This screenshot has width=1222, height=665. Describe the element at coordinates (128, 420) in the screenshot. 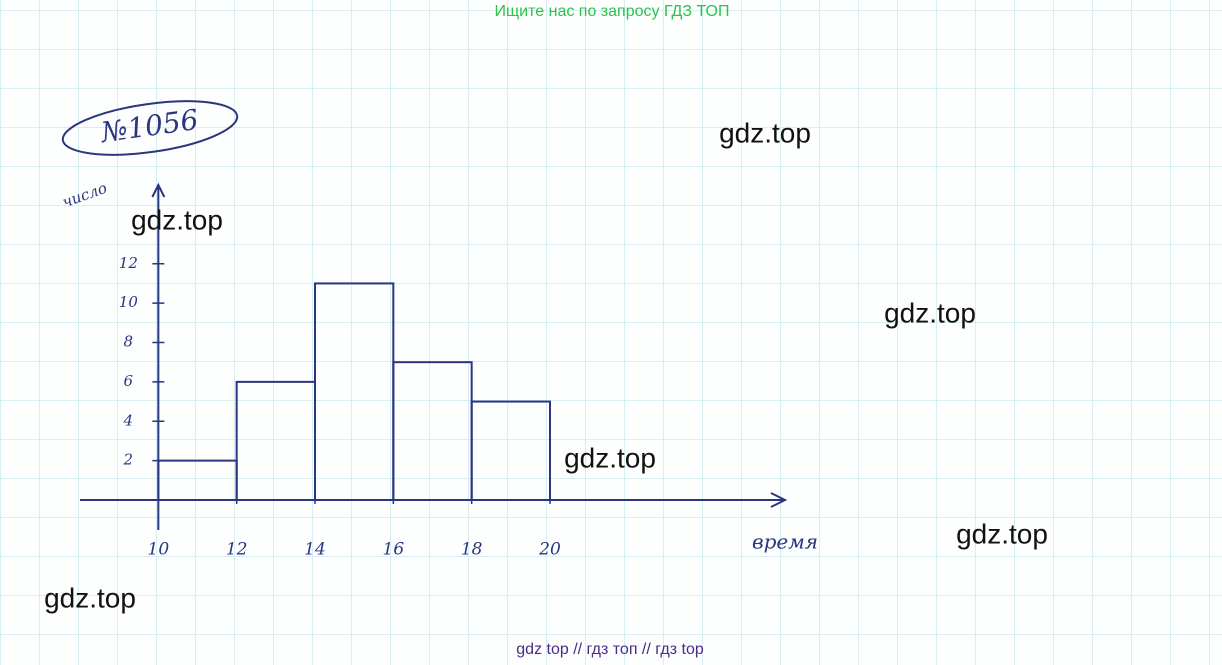

I see `y-tick-label: 4` at that location.